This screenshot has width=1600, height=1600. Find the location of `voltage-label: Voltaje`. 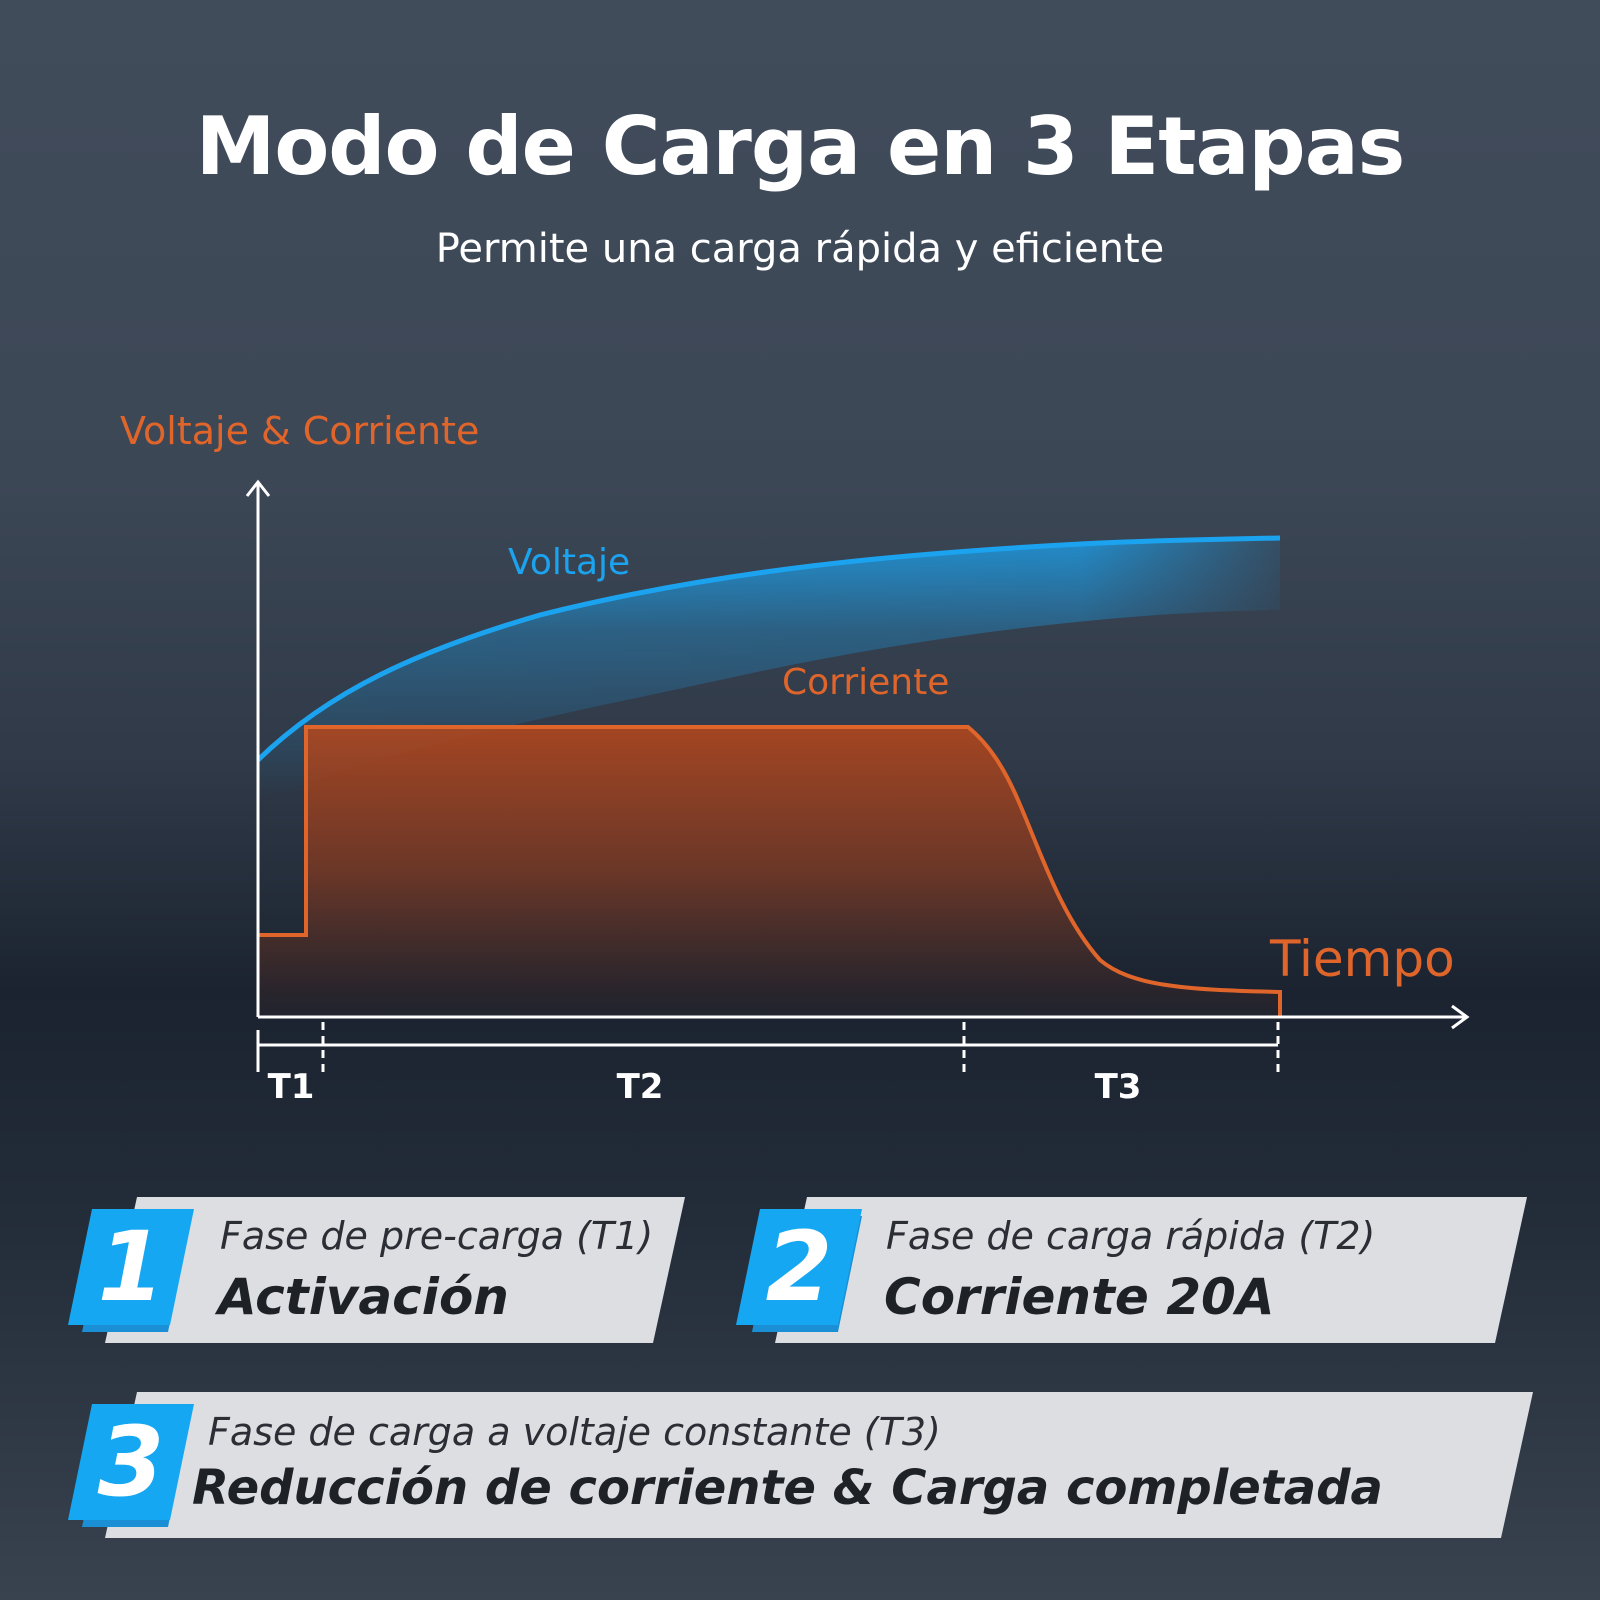

voltage-label: Voltaje is located at coordinates (569, 562).